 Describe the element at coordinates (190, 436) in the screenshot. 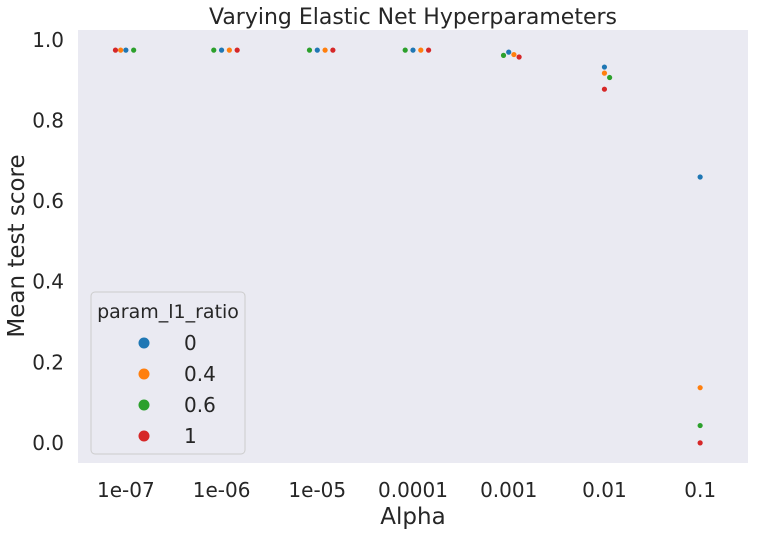

I see `legend-label: 1` at that location.